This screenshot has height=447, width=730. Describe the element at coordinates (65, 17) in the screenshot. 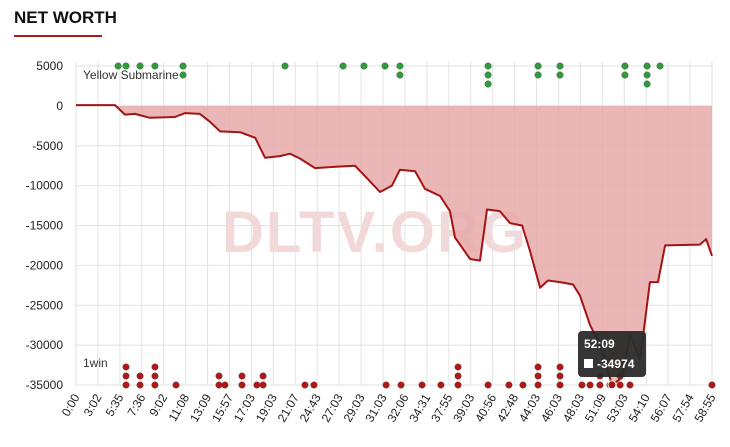

I see `chart-title: NET WORTH` at that location.